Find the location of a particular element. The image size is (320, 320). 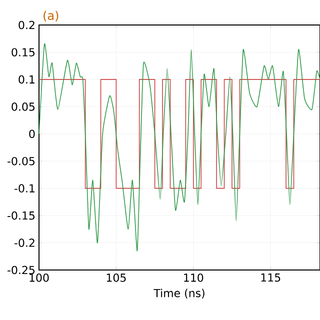

x-tick-label: 105 is located at coordinates (116, 278).